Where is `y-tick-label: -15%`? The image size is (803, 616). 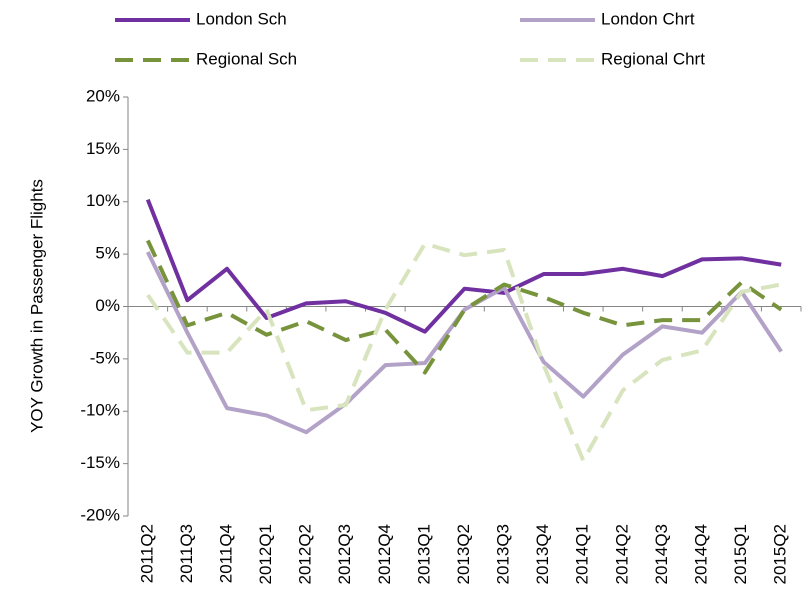
y-tick-label: -15% is located at coordinates (100, 462).